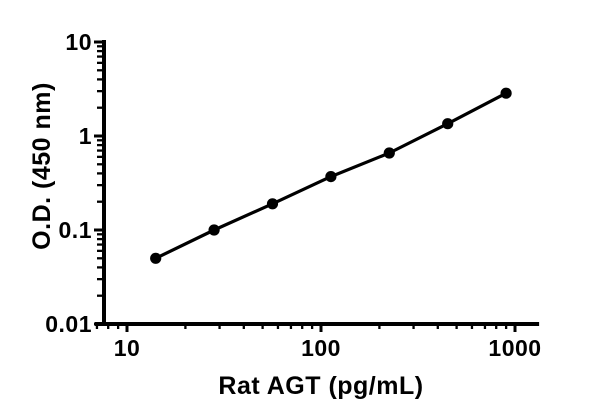  Describe the element at coordinates (78, 42) in the screenshot. I see `y-tick-label: 10` at that location.